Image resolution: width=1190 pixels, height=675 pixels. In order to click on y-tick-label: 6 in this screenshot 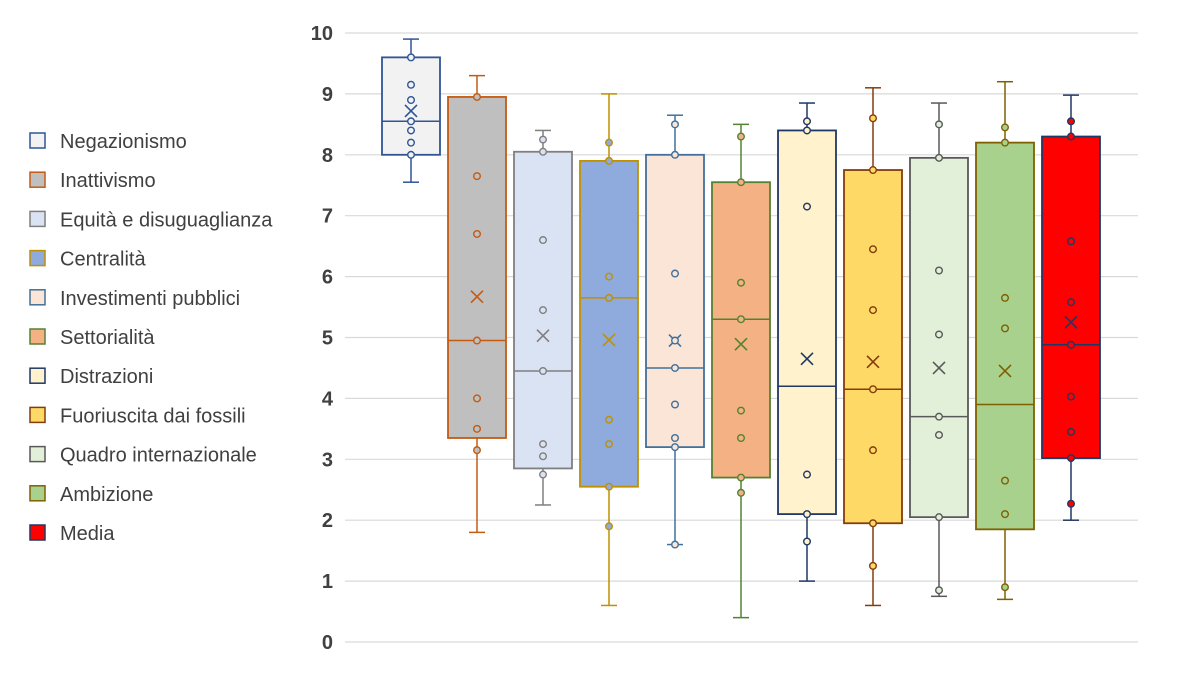, I will do `click(327, 278)`.